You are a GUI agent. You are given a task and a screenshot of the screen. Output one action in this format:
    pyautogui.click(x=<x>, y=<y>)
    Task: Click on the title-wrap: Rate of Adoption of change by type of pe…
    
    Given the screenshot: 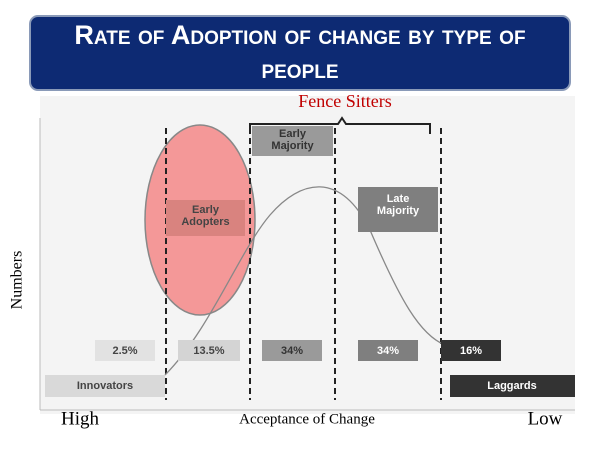 What is the action you would take?
    pyautogui.click(x=300, y=52)
    